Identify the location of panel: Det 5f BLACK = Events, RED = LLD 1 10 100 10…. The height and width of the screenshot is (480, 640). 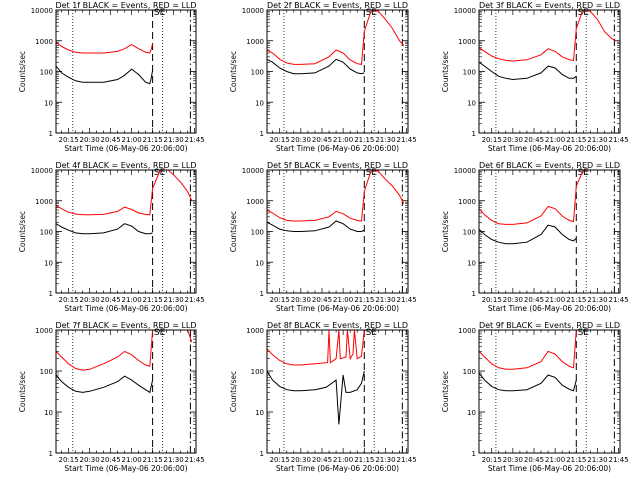
(323, 237).